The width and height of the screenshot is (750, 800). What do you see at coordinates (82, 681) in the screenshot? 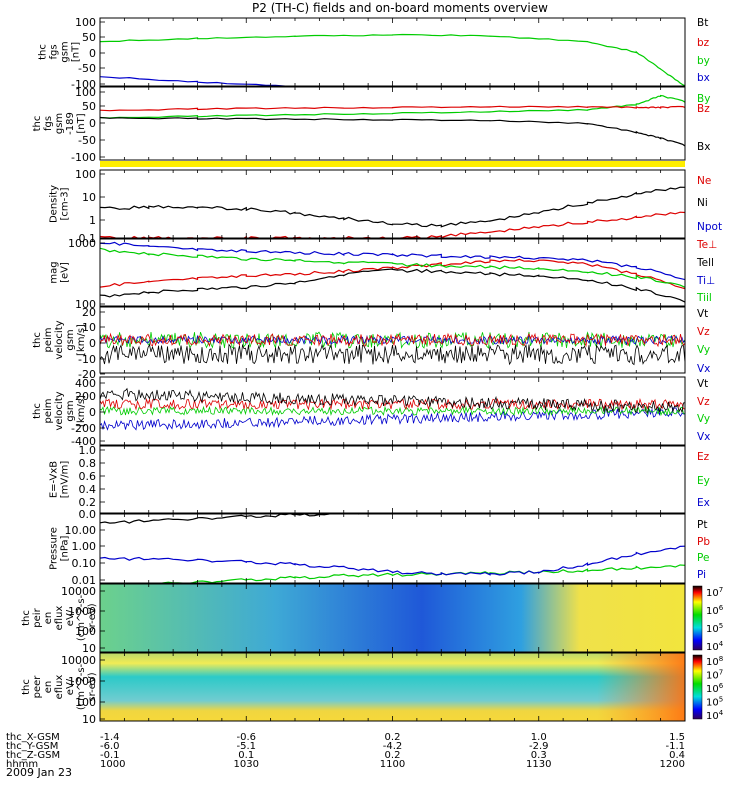
I see `y-tick-label: 1000` at bounding box center [82, 681].